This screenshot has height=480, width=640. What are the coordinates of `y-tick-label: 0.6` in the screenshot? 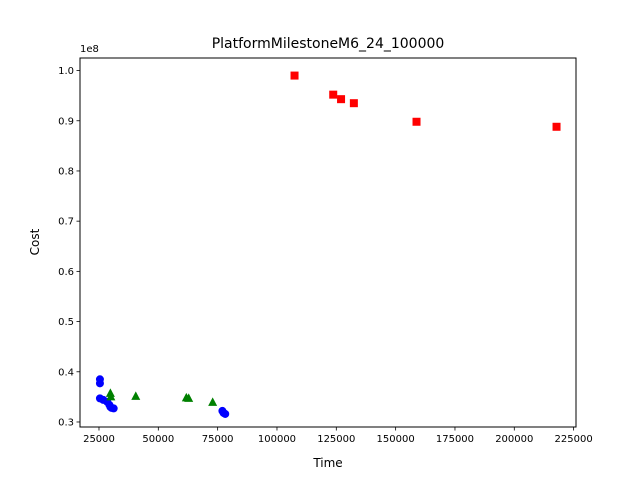 It's located at (66, 272).